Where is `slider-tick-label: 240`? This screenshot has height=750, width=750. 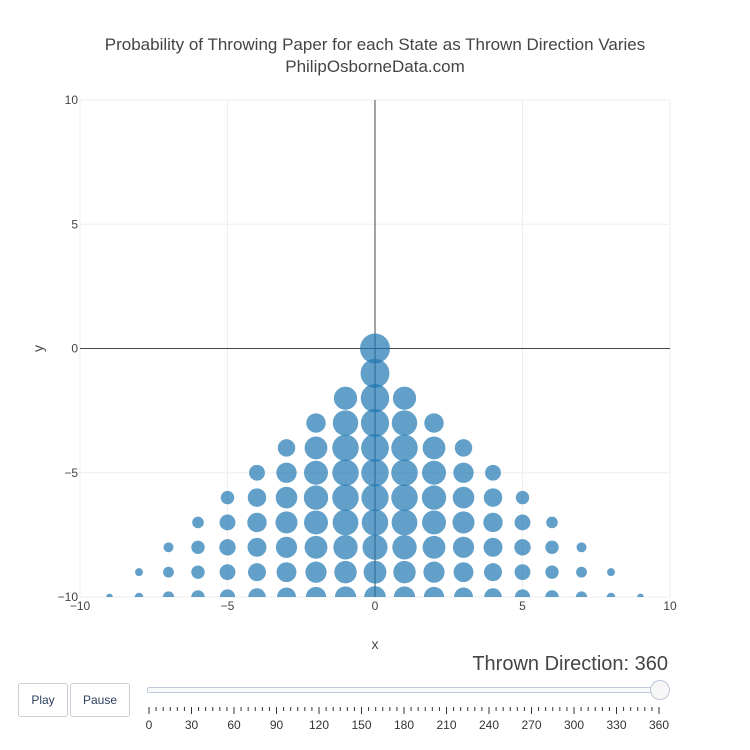 slider-tick-label: 240 is located at coordinates (489, 725).